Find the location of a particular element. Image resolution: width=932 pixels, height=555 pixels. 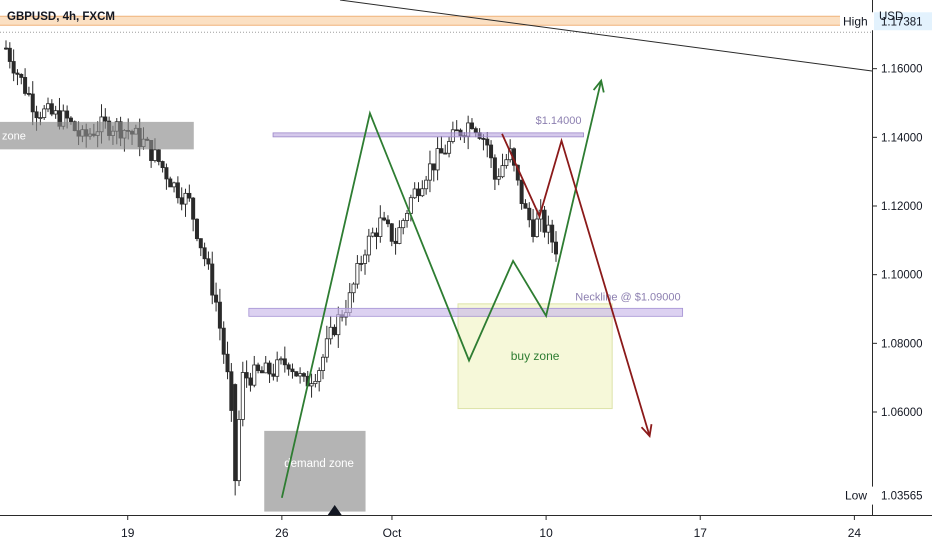

symbol-title: GBPUSD, 4h, FXCM is located at coordinates (61, 17).